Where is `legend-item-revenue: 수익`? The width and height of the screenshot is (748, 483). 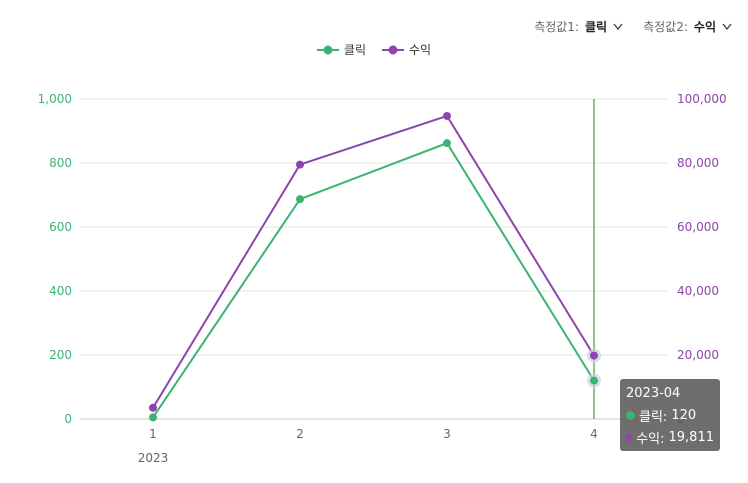
legend-item-revenue: 수익 is located at coordinates (406, 49).